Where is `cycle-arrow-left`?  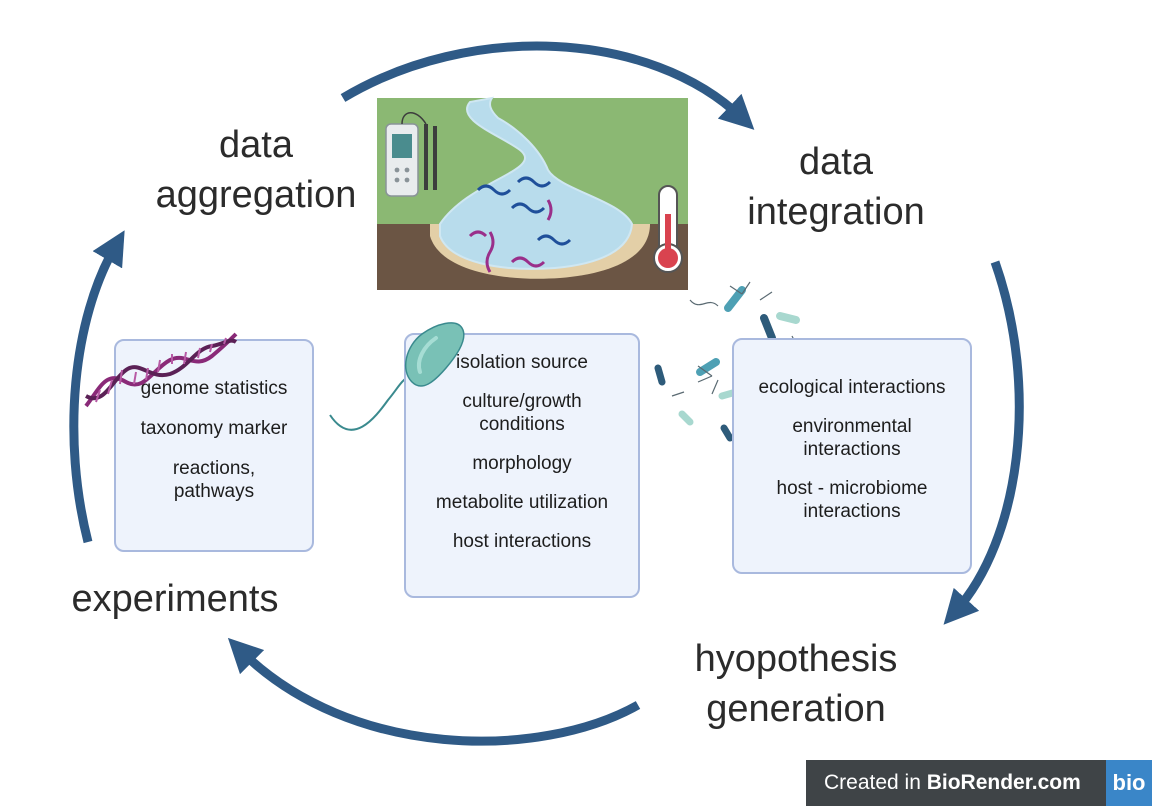 cycle-arrow-left is located at coordinates (97, 387).